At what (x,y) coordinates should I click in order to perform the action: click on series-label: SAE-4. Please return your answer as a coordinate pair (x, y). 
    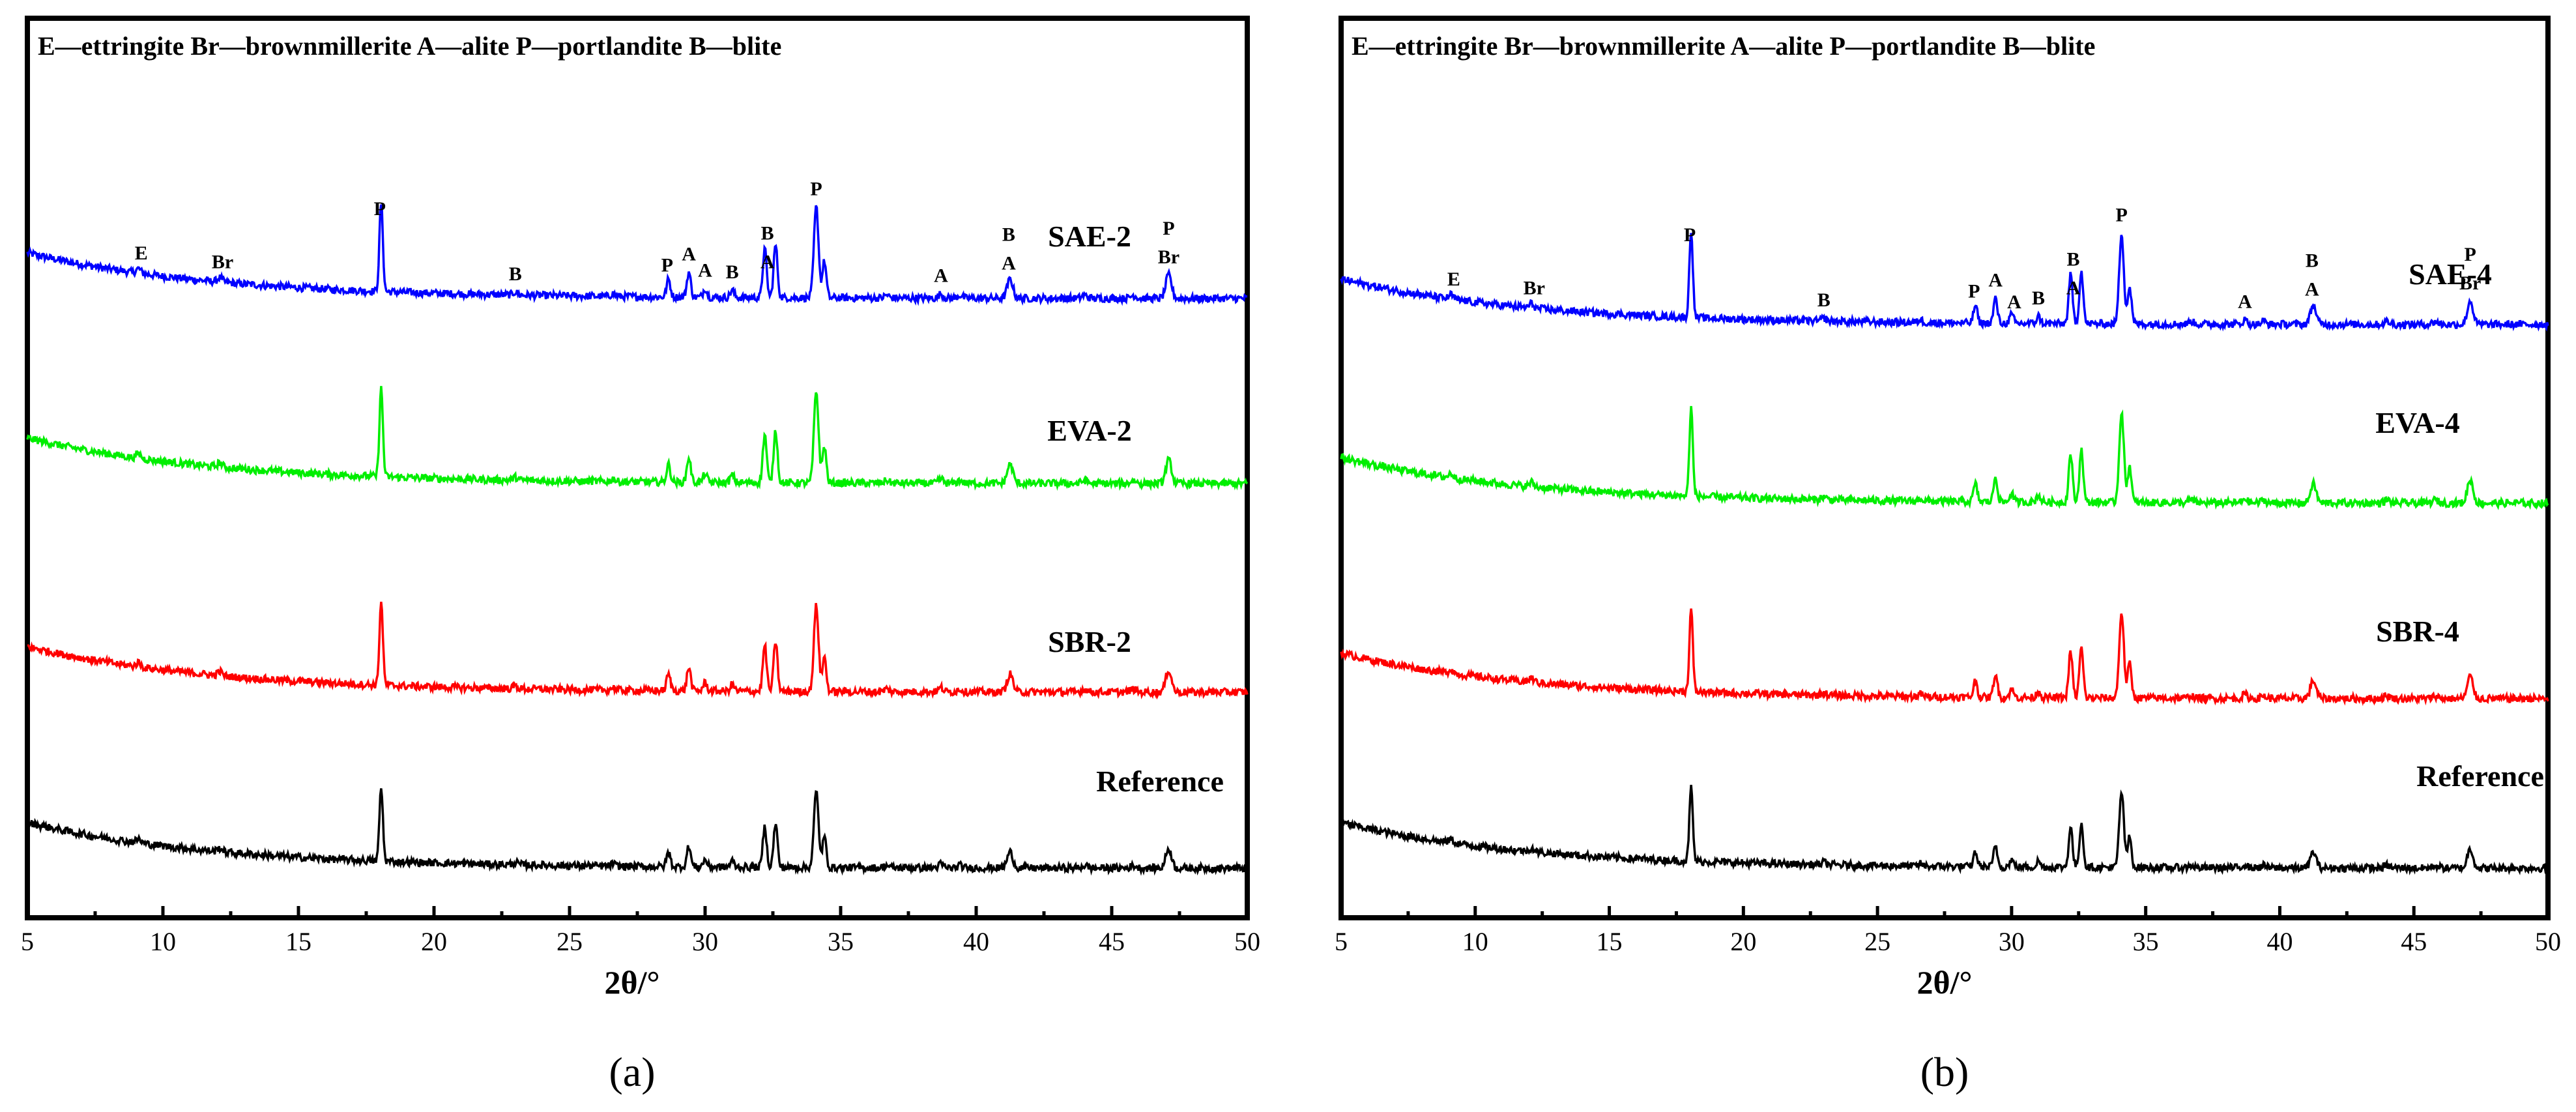
    Looking at the image, I should click on (2450, 274).